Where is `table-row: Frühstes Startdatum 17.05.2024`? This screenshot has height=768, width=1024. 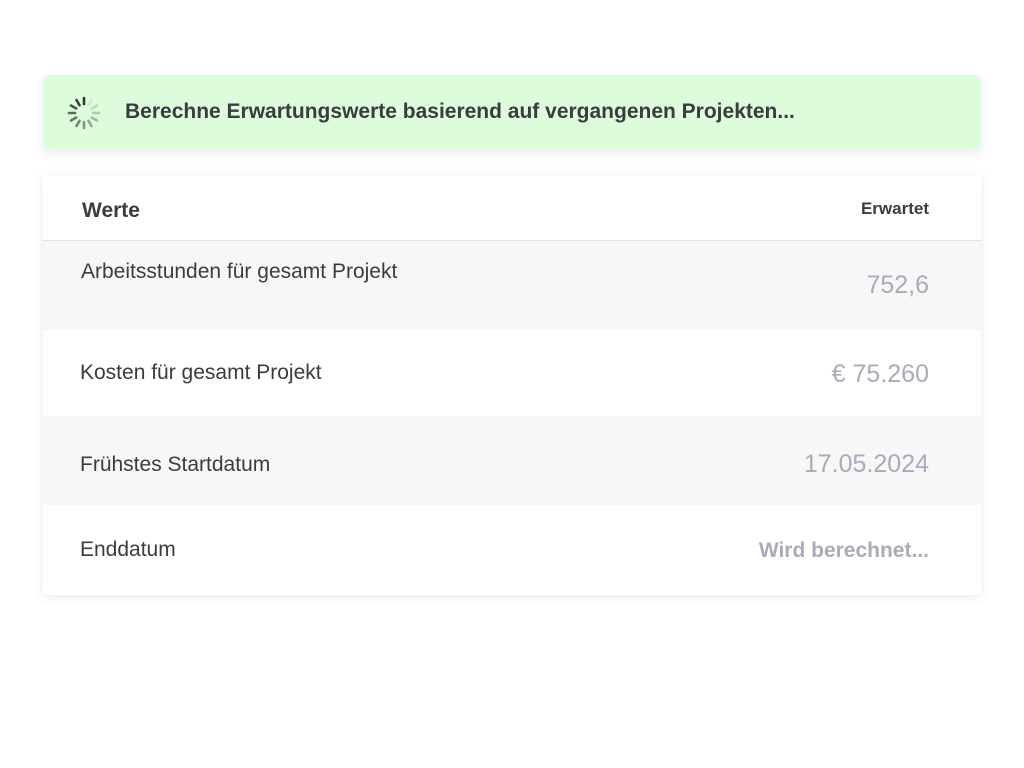
table-row: Frühstes Startdatum 17.05.2024 is located at coordinates (512, 460).